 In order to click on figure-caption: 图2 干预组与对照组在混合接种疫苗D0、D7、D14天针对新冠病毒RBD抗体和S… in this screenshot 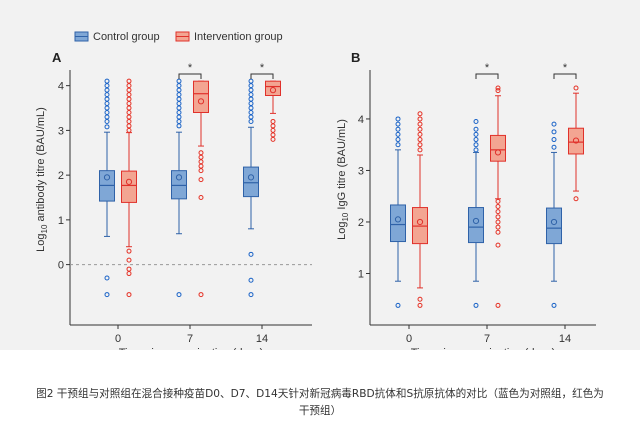, I will do `click(320, 403)`.